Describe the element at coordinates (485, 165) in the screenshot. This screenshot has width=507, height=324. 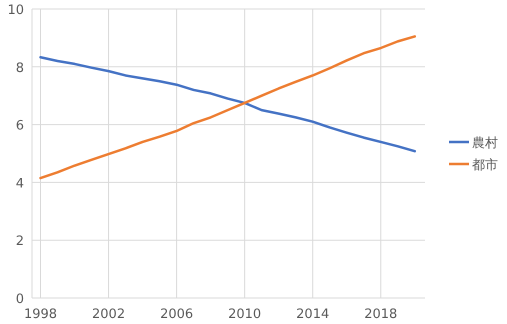
I see `legend-label: 都市` at that location.